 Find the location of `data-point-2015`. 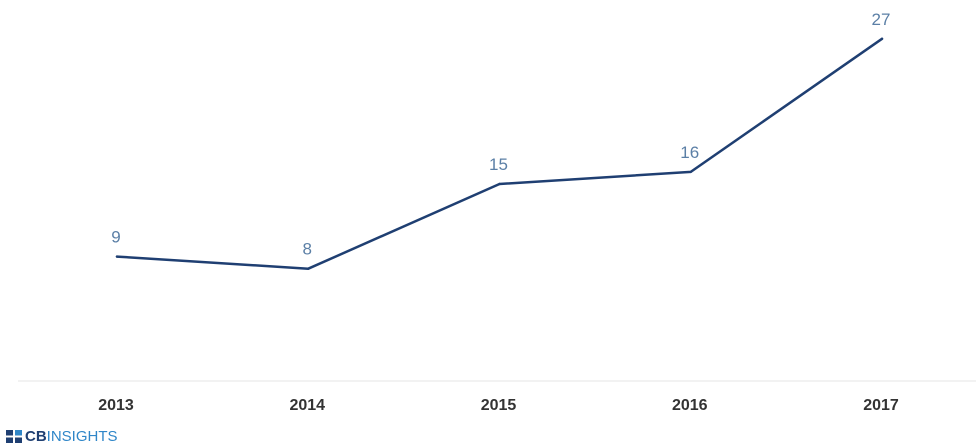

data-point-2015 is located at coordinates (499, 184).